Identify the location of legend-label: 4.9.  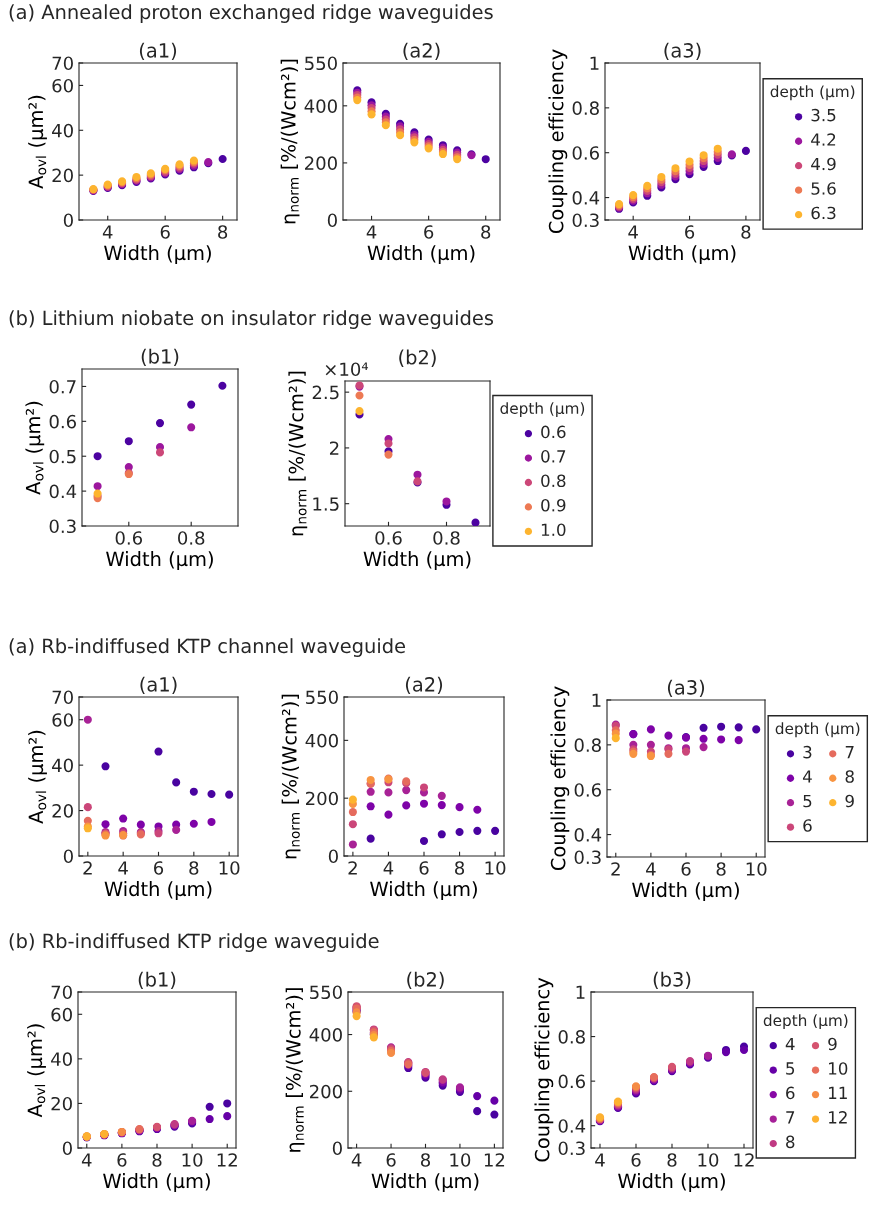
(823, 164).